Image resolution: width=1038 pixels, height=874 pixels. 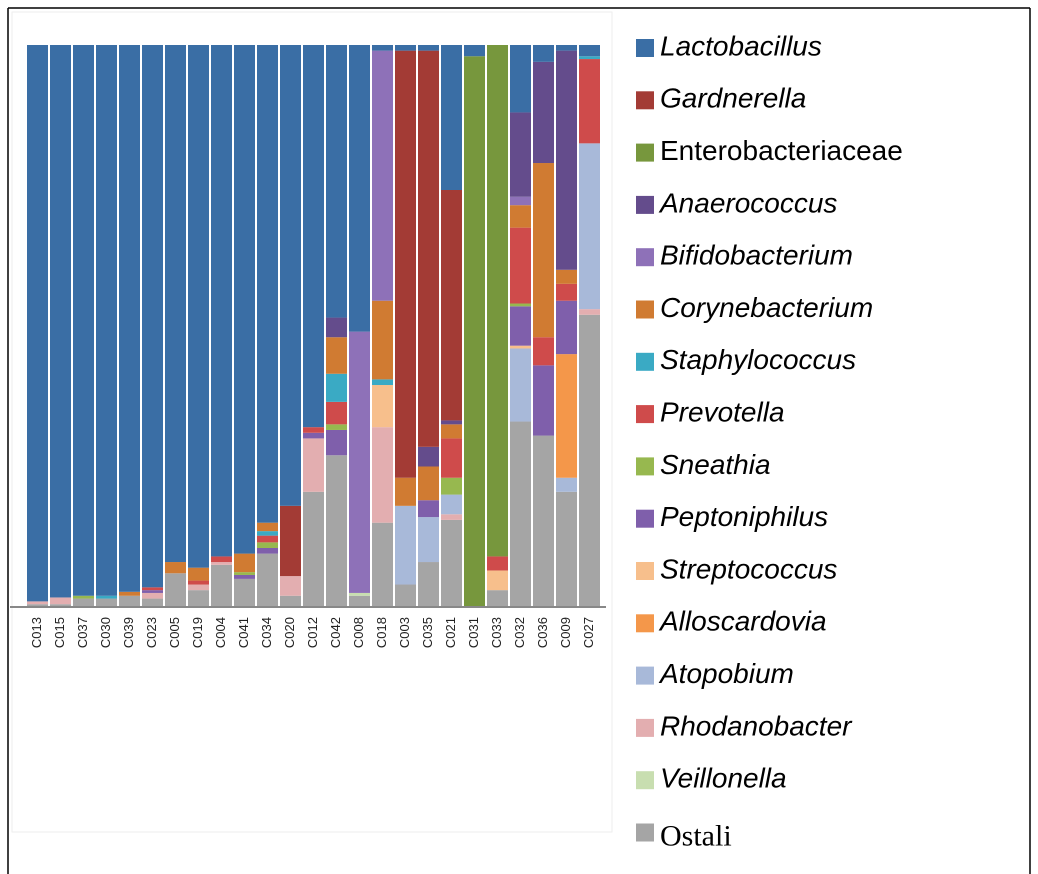 I want to click on x-tick-label: C041, so click(x=243, y=632).